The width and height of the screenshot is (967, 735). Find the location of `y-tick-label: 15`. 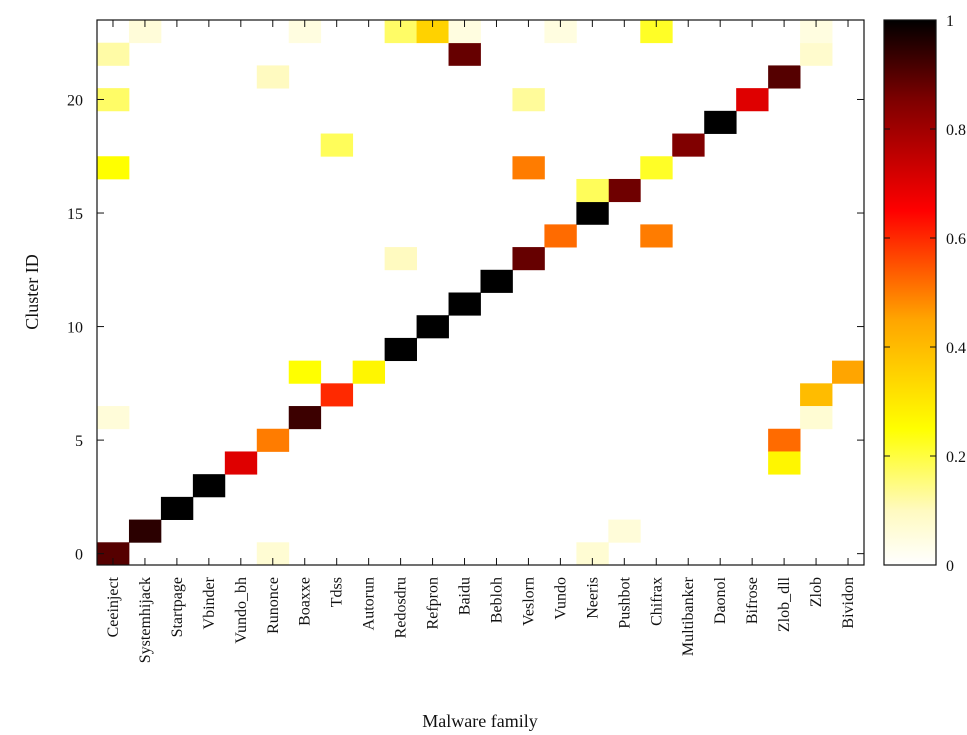

y-tick-label: 15 is located at coordinates (75, 214).